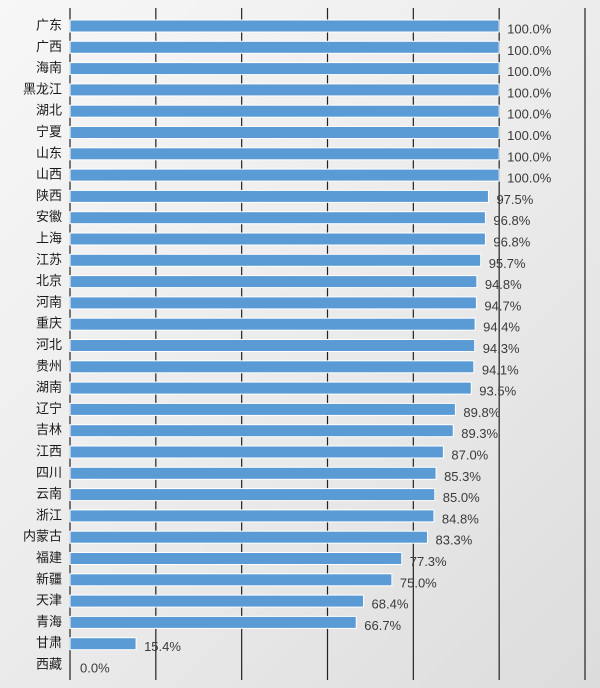  I want to click on category-label: 辽宁, so click(49, 409).